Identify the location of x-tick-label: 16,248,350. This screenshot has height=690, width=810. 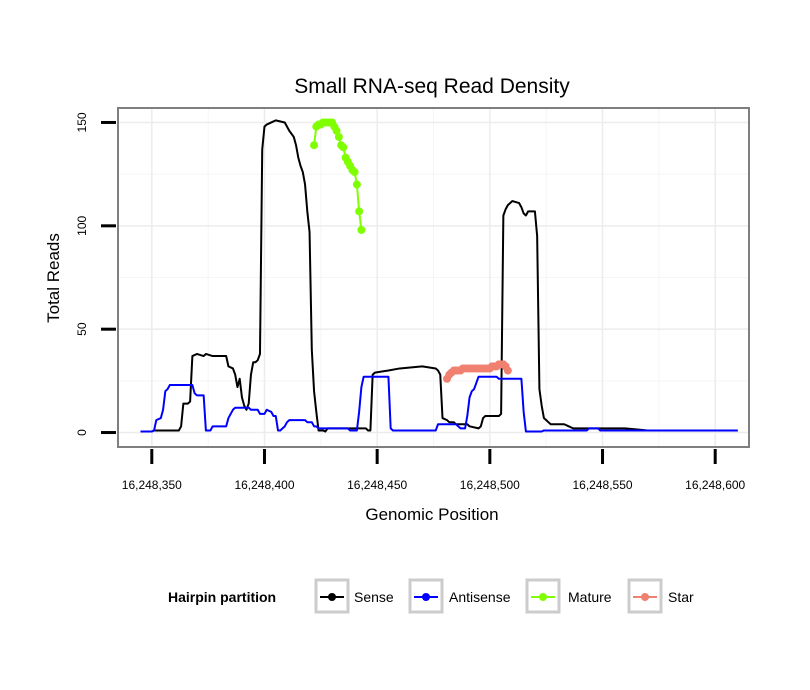
(152, 485).